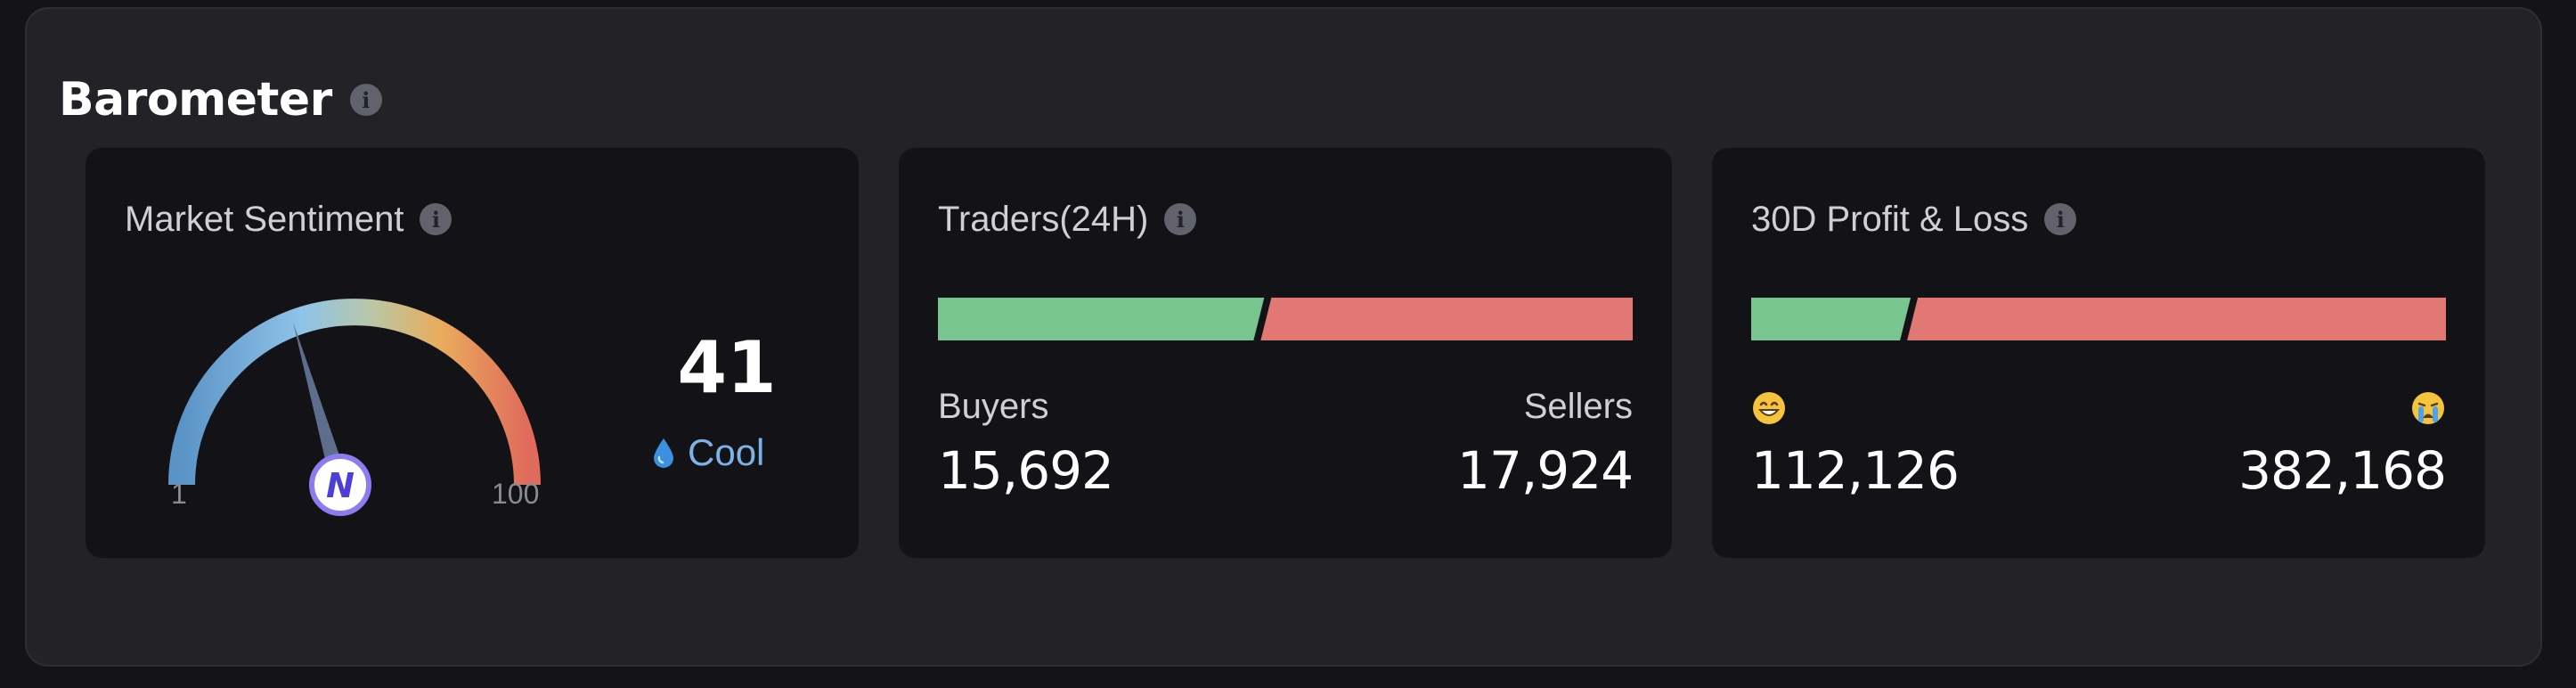  I want to click on card-title: Traders(24H), so click(1044, 219).